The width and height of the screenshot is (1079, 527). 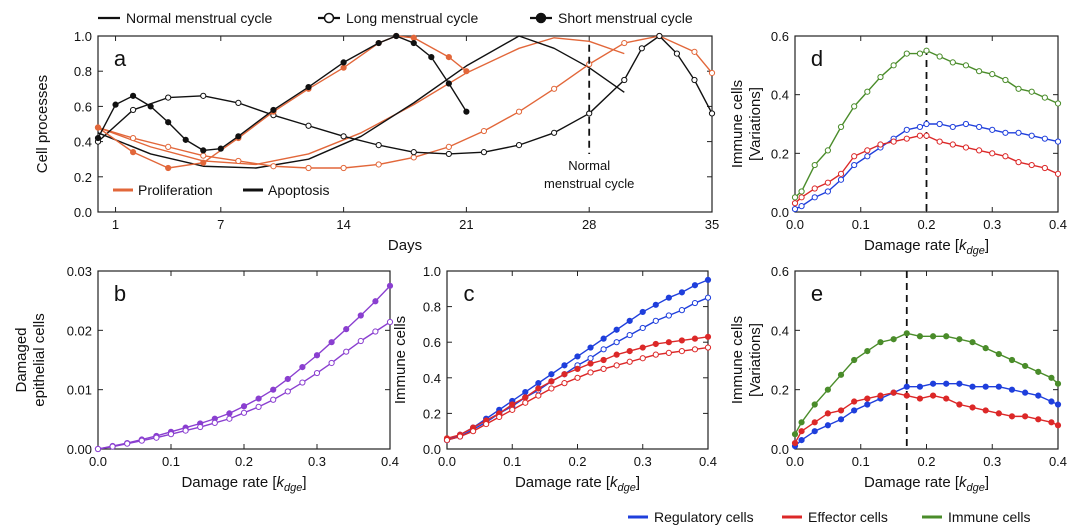 What do you see at coordinates (42, 124) in the screenshot?
I see `y-axis-label: Cell processes` at bounding box center [42, 124].